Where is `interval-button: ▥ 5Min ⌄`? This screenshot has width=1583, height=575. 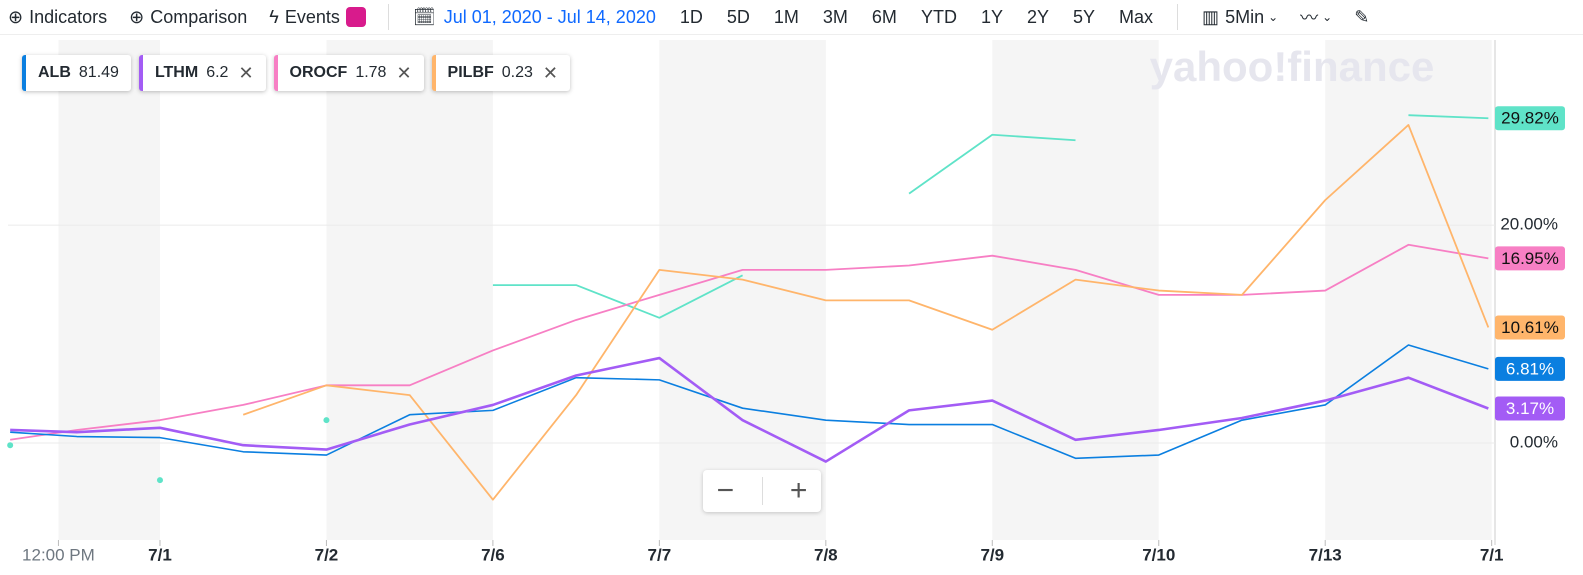 interval-button: ▥ 5Min ⌄ is located at coordinates (1240, 16).